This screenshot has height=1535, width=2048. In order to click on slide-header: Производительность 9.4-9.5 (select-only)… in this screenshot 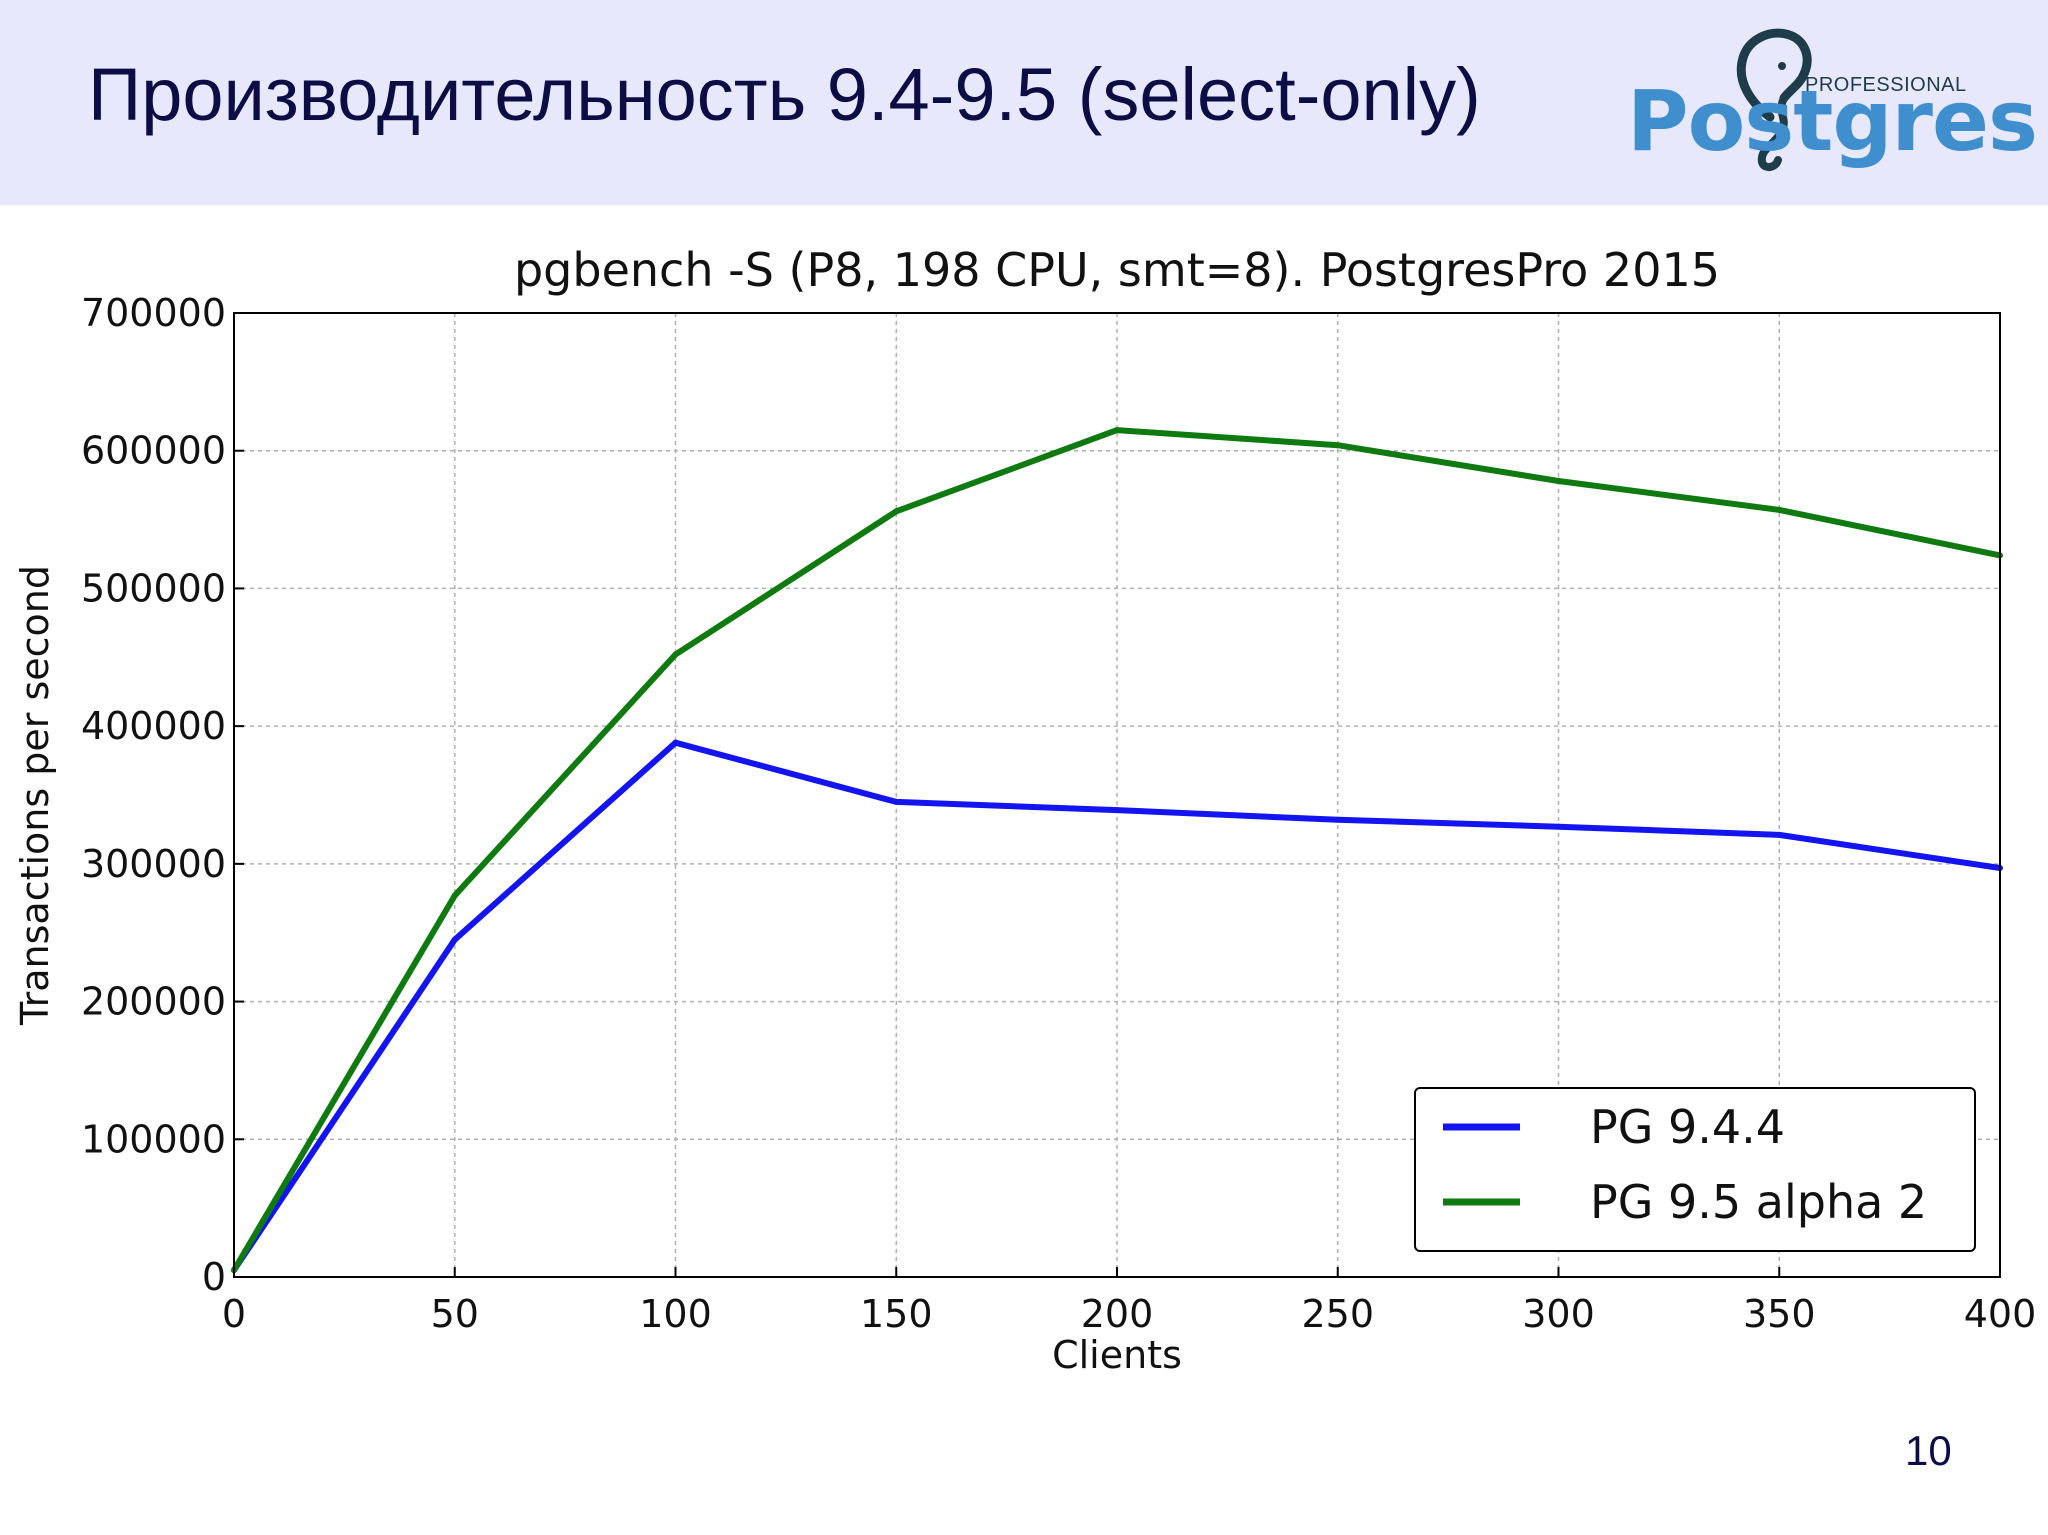, I will do `click(1024, 102)`.